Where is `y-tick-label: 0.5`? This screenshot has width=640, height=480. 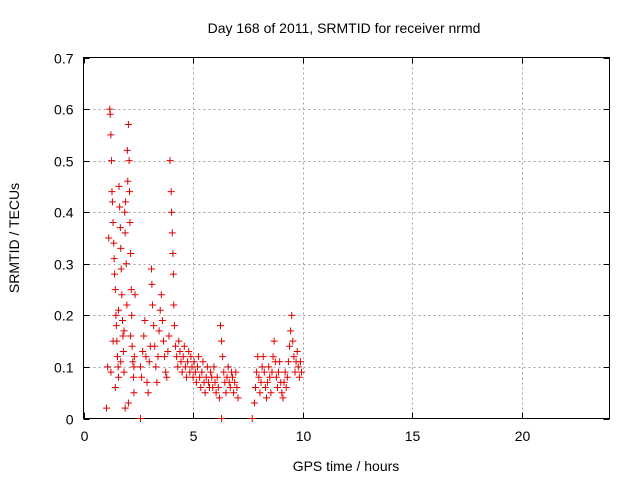
y-tick-label: 0.5 is located at coordinates (64, 162).